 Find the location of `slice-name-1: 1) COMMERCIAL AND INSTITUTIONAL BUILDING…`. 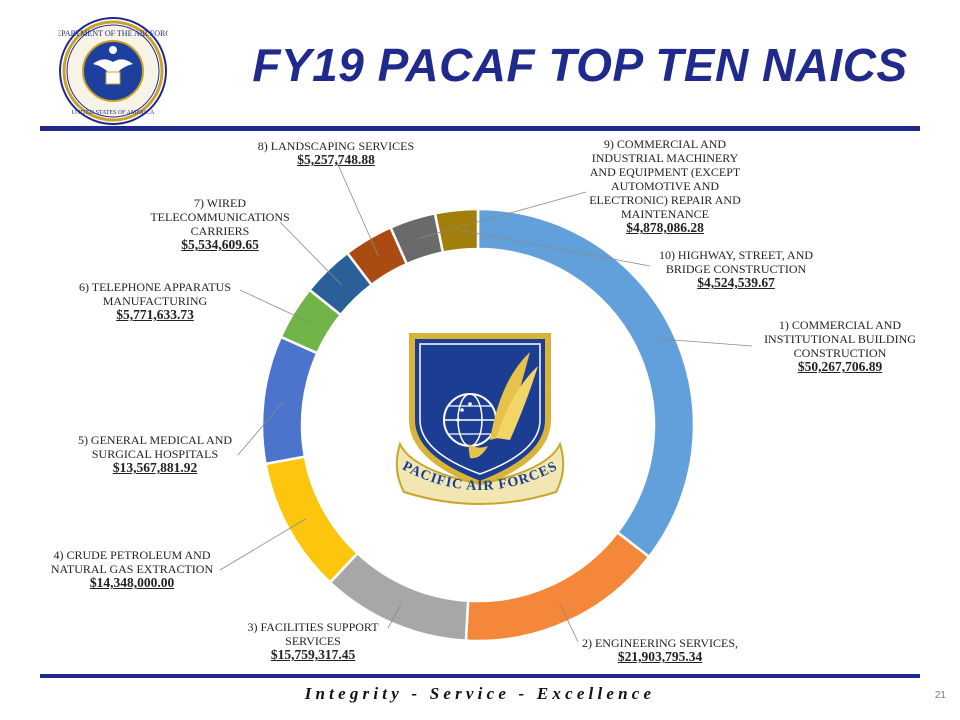

slice-name-1: 1) COMMERCIAL AND INSTITUTIONAL BUILDING… is located at coordinates (840, 339).